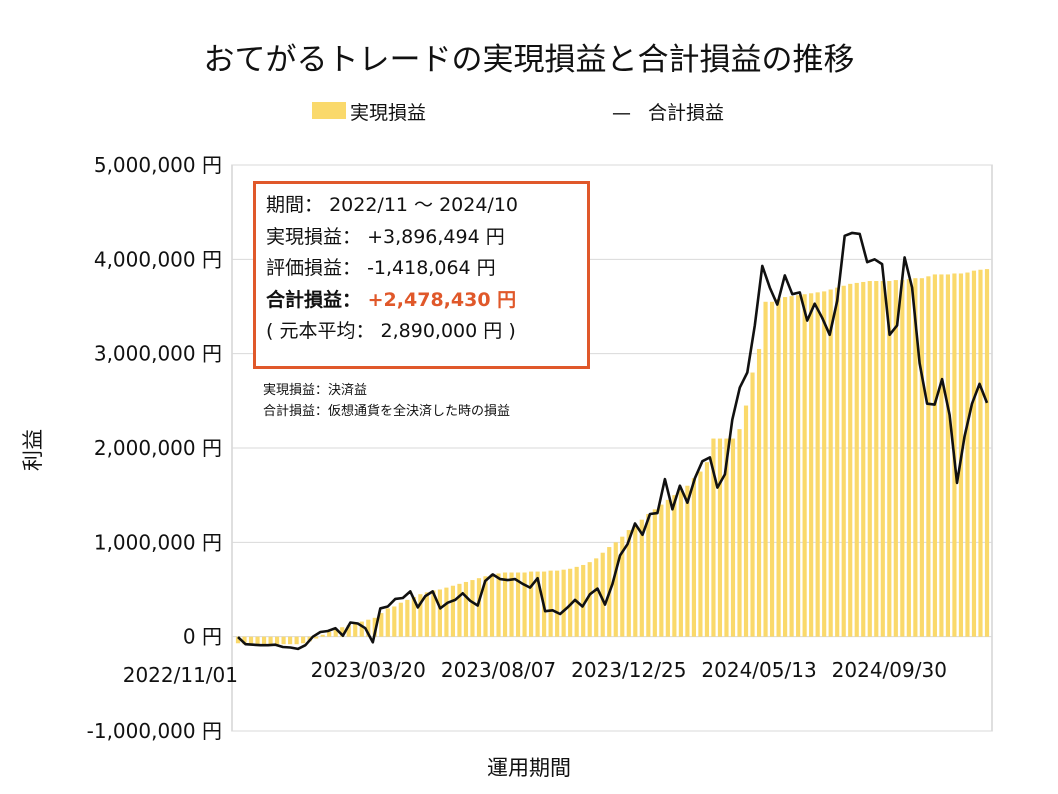 The width and height of the screenshot is (1058, 794). What do you see at coordinates (158, 542) in the screenshot?
I see `y-tick-label: 1,000,000 円` at bounding box center [158, 542].